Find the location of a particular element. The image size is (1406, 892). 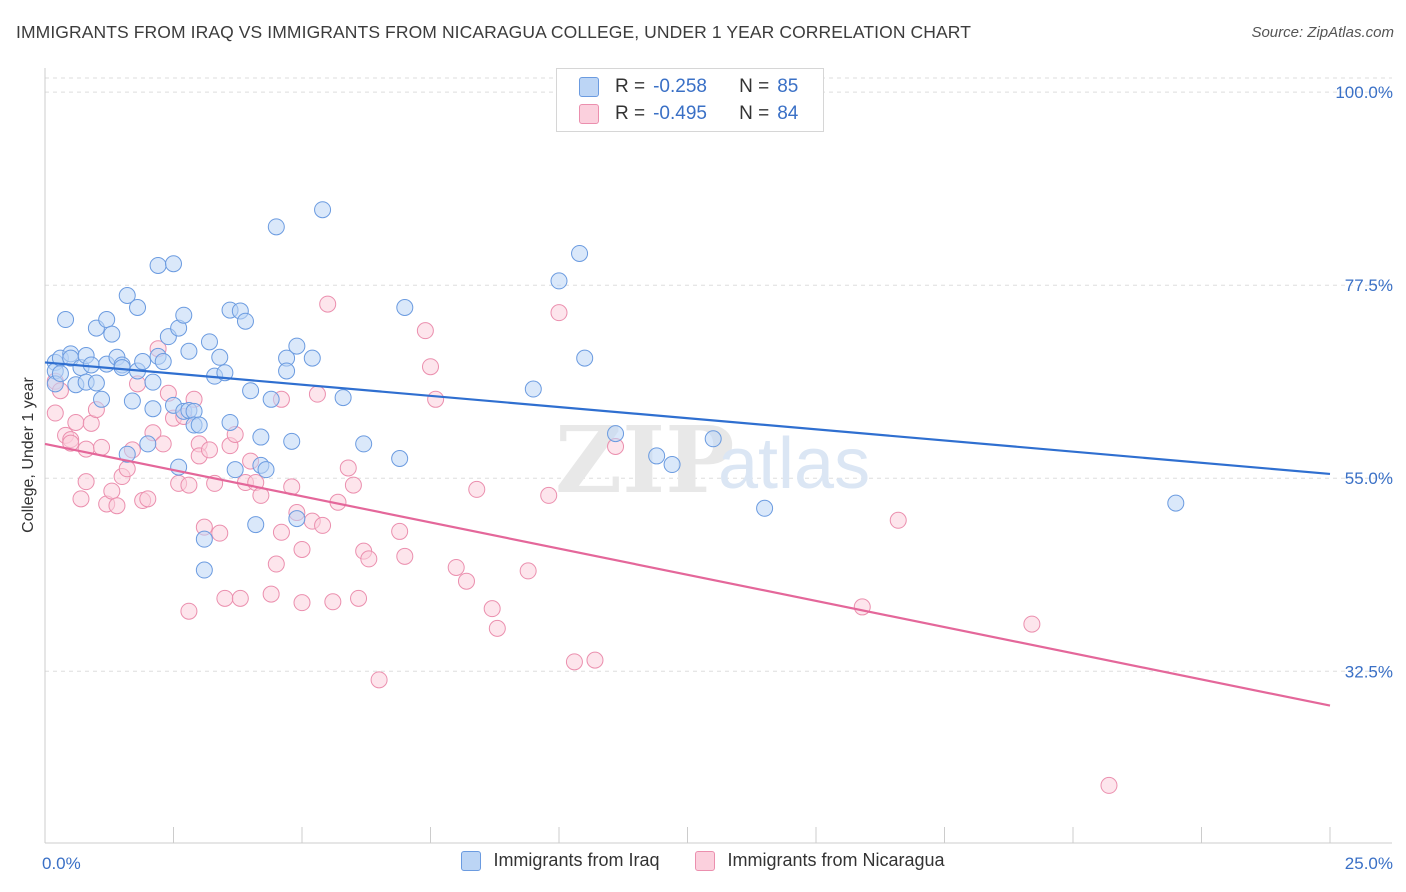

legend-r-value-nicaragua: -0.495 is located at coordinates (680, 113).